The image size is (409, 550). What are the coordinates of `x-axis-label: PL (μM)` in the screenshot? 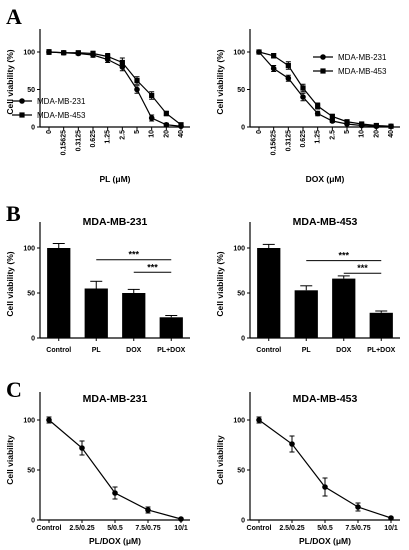 It's located at (114, 179).